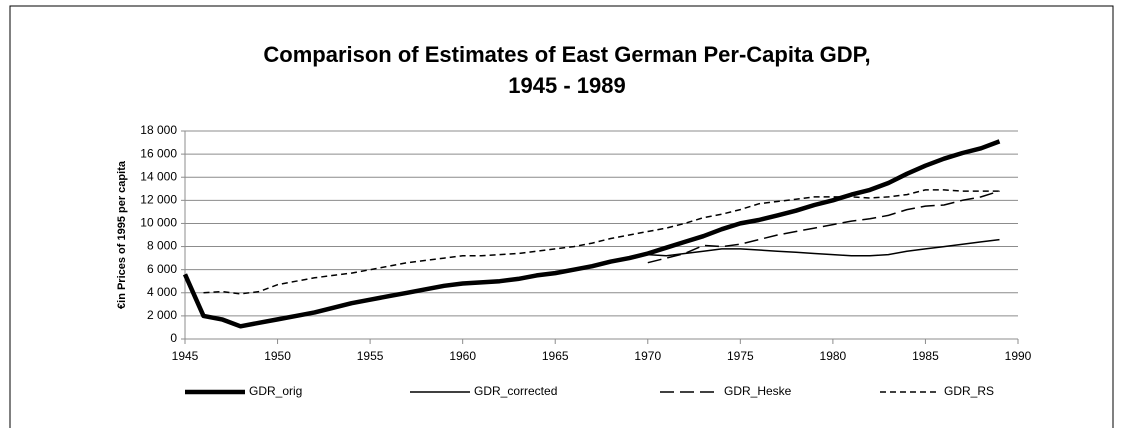  What do you see at coordinates (823, 227) in the screenshot?
I see `series-line` at bounding box center [823, 227].